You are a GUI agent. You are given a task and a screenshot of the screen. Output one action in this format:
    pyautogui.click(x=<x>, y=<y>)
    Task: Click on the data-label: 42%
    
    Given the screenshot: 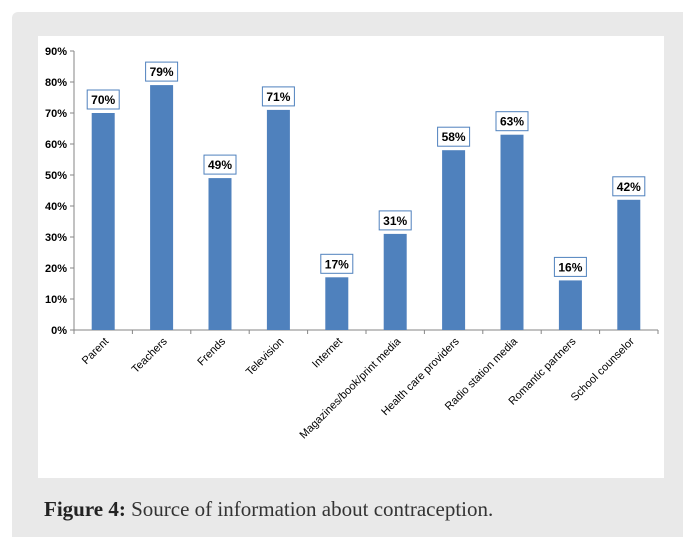 What is the action you would take?
    pyautogui.click(x=629, y=187)
    